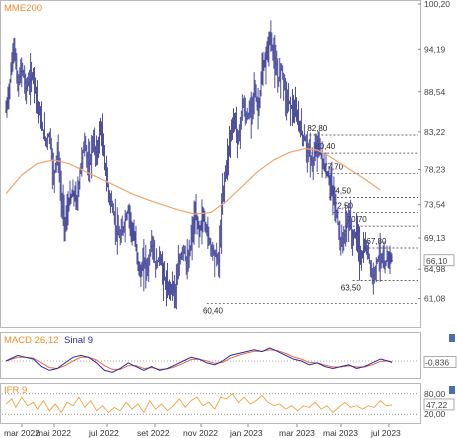 The image size is (457, 438). What do you see at coordinates (437, 4) in the screenshot?
I see `price-tick-label-0: 100,20` at bounding box center [437, 4].